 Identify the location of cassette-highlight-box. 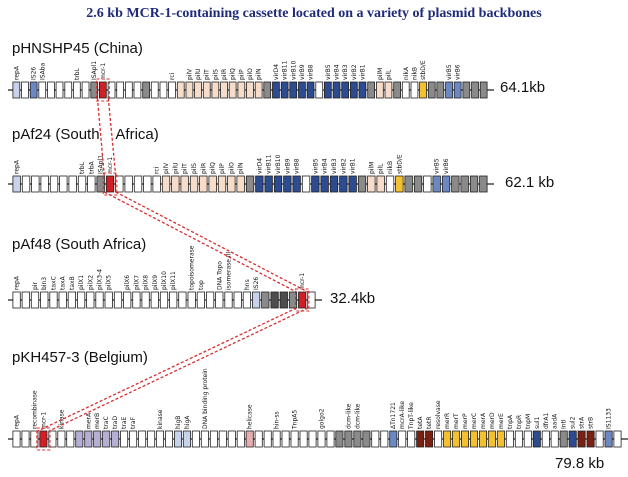
(110, 184).